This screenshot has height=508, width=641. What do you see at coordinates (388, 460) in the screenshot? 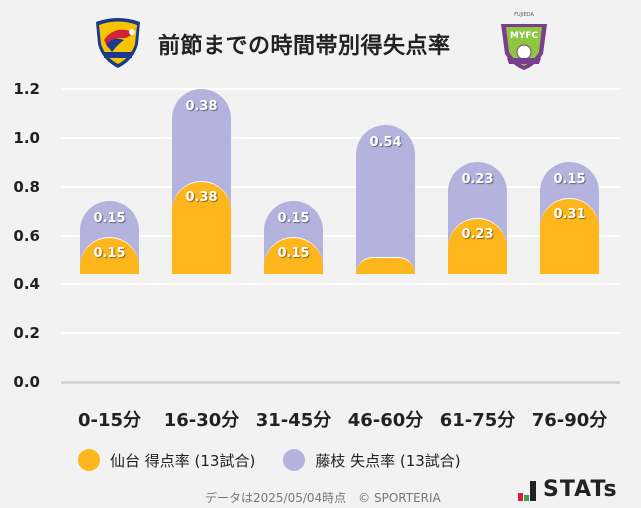
I see `legend-label: 藤枝 失点率 (13試合)` at bounding box center [388, 460].